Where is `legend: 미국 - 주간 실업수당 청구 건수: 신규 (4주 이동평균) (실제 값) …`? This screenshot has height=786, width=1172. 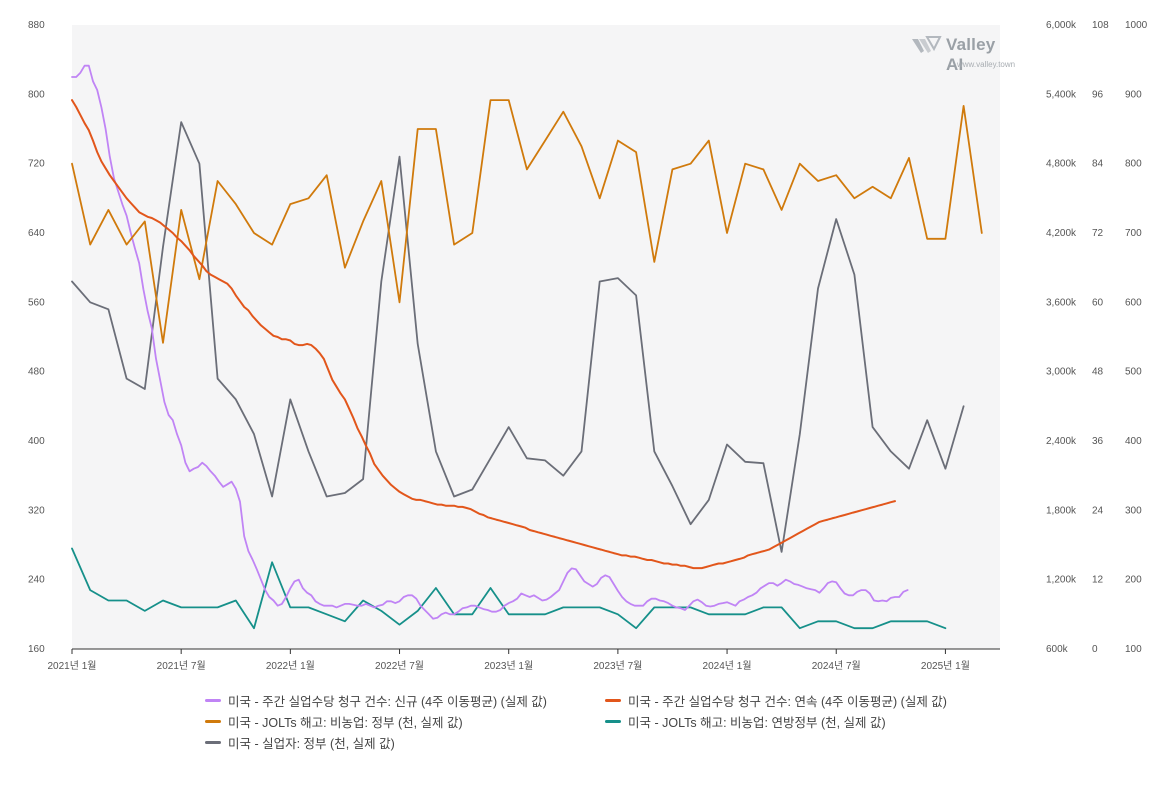
legend: 미국 - 주간 실업수당 청구 건수: 신규 (4주 이동평균) (실제 값) … is located at coordinates (605, 721).